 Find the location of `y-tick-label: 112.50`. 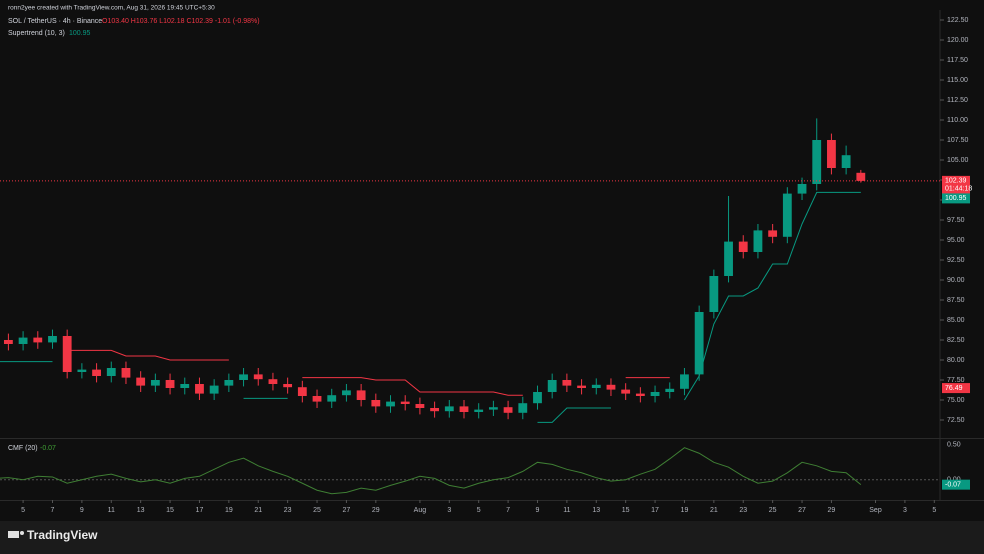

y-tick-label: 112.50 is located at coordinates (957, 100).